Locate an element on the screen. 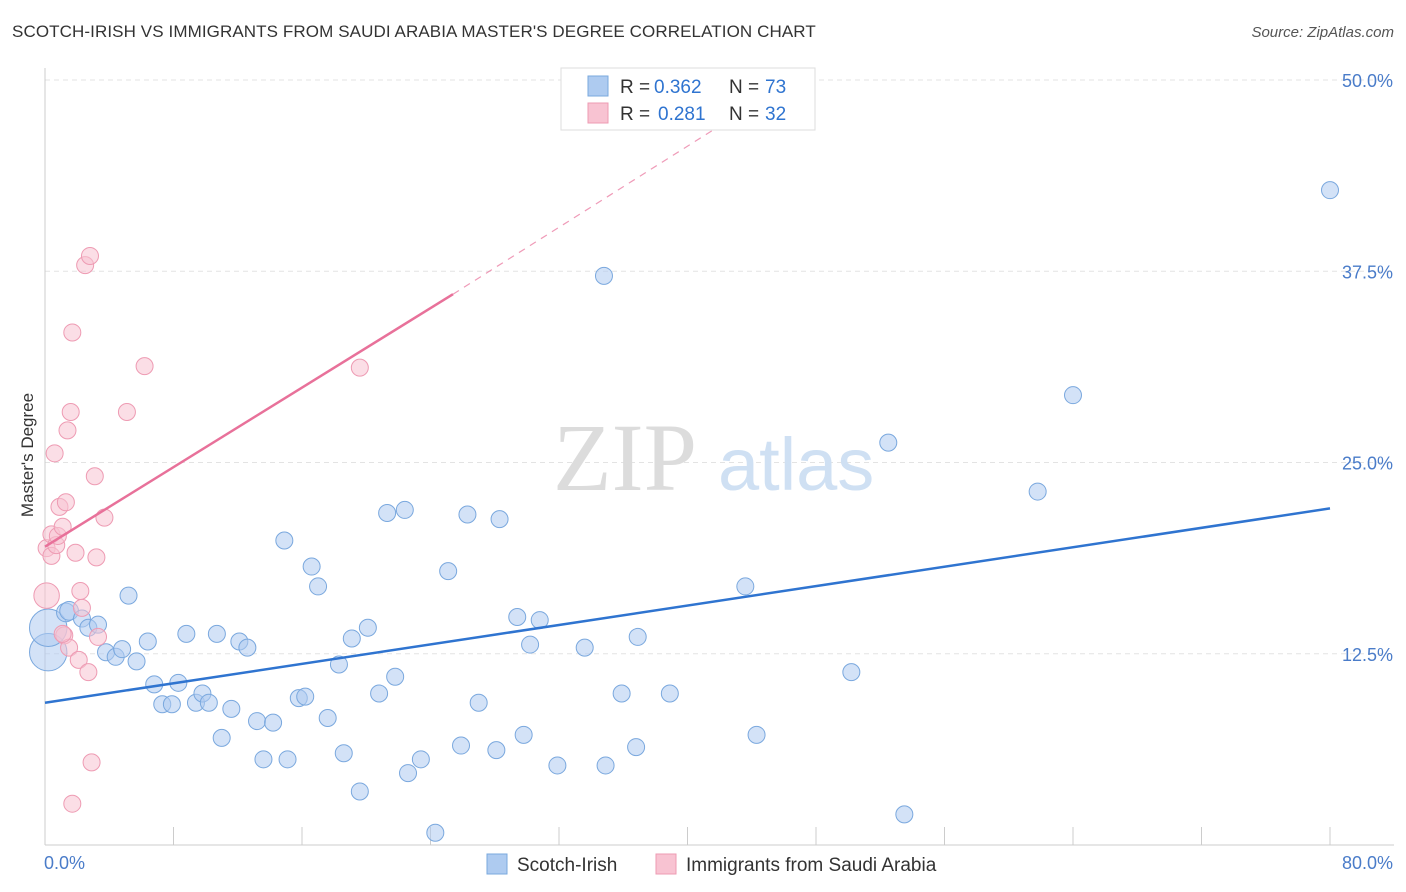 The width and height of the screenshot is (1406, 892). correlation-legend: R = 0.362 N = 73 R = 0.281 N = 32 is located at coordinates (688, 99).